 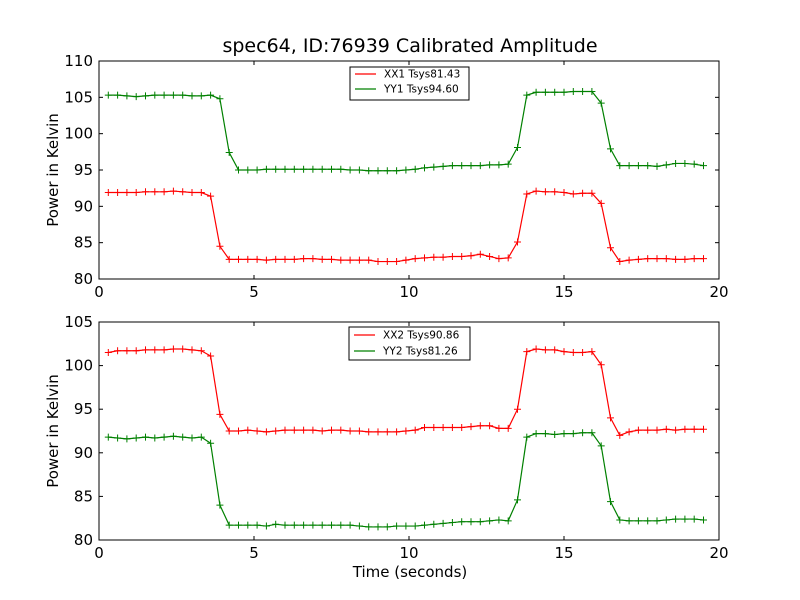 I want to click on top-y-axis-label: Power in Kelvin, so click(x=53, y=170).